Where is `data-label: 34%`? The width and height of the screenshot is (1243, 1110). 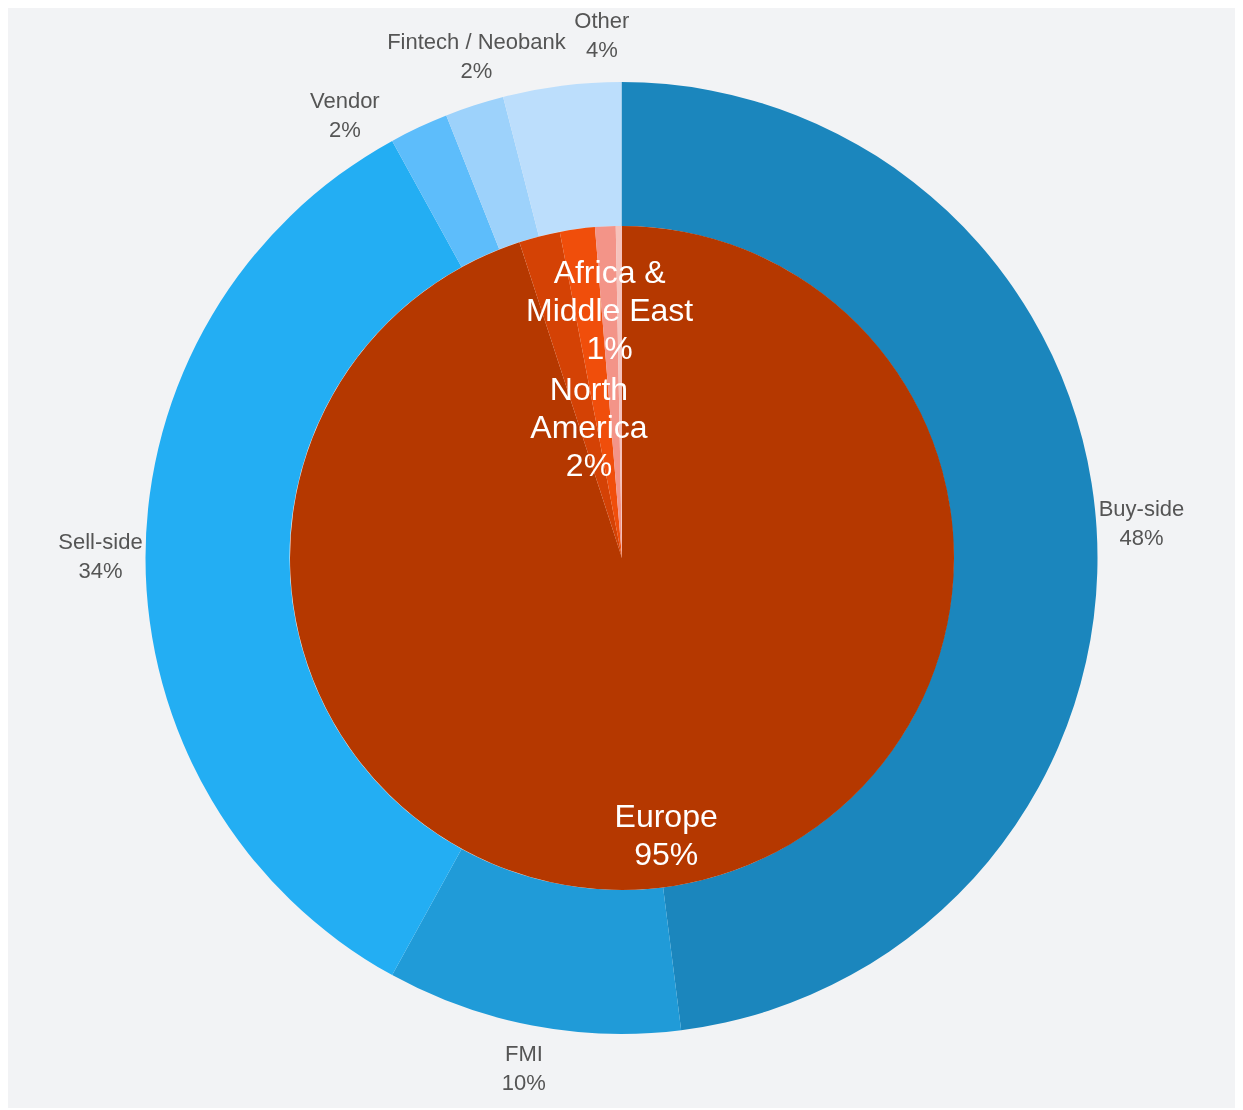 data-label: 34% is located at coordinates (100, 571).